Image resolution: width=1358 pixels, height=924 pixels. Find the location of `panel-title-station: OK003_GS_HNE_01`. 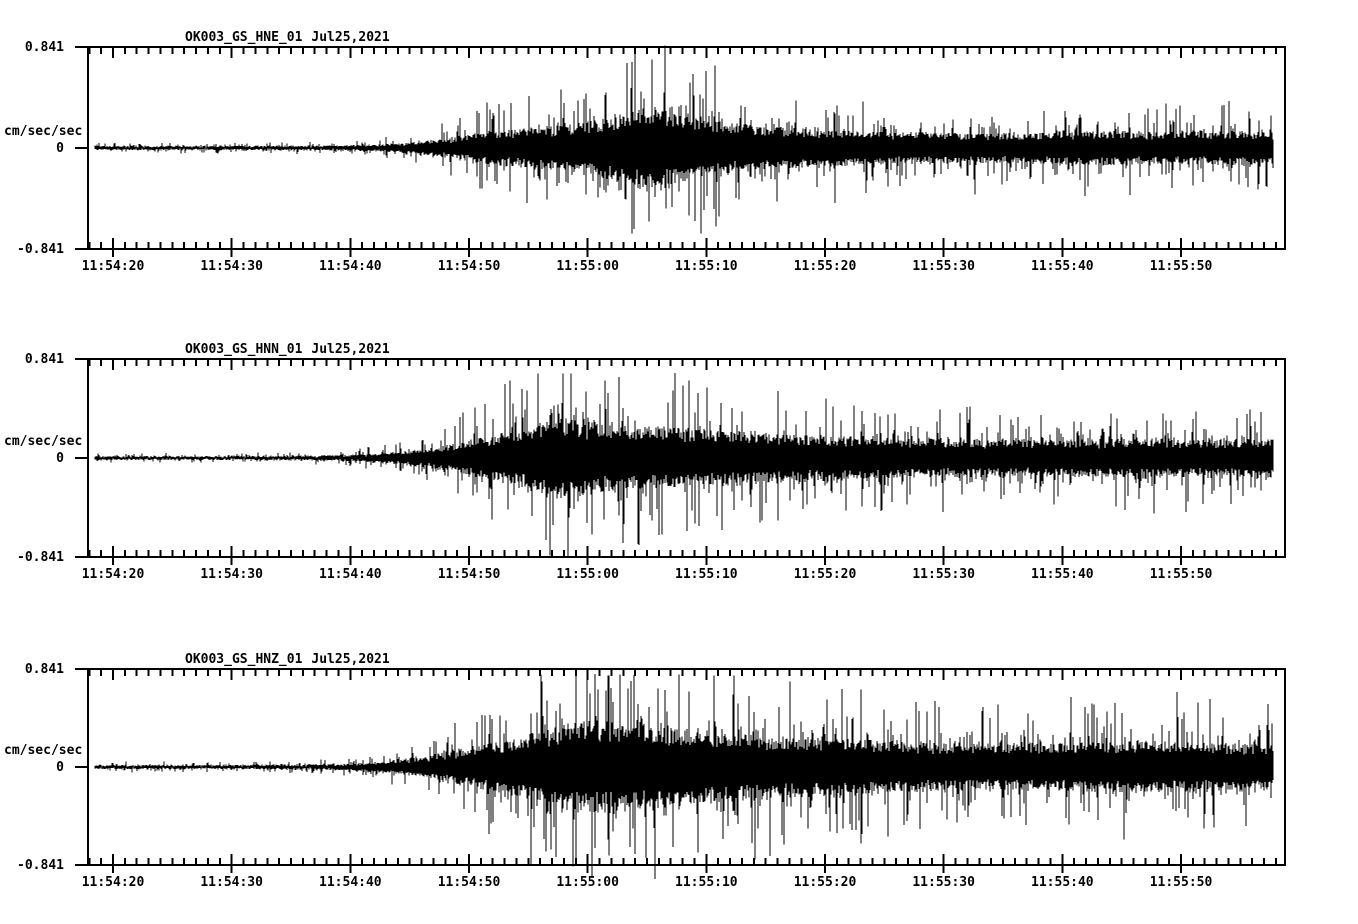

panel-title-station: OK003_GS_HNE_01 is located at coordinates (244, 37).